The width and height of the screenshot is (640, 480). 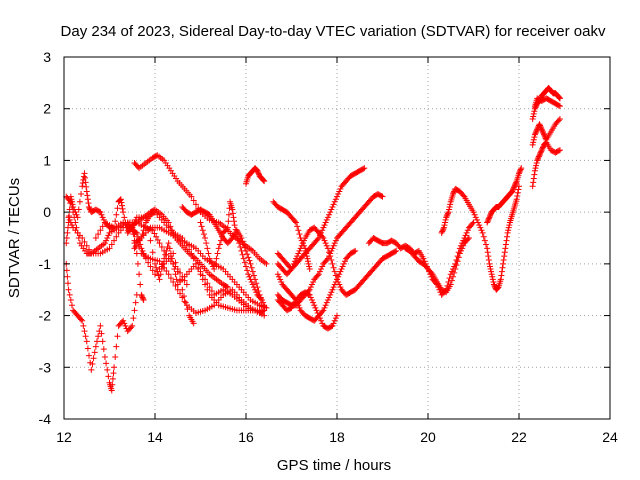 I want to click on x-tick-label: 12, so click(x=64, y=437).